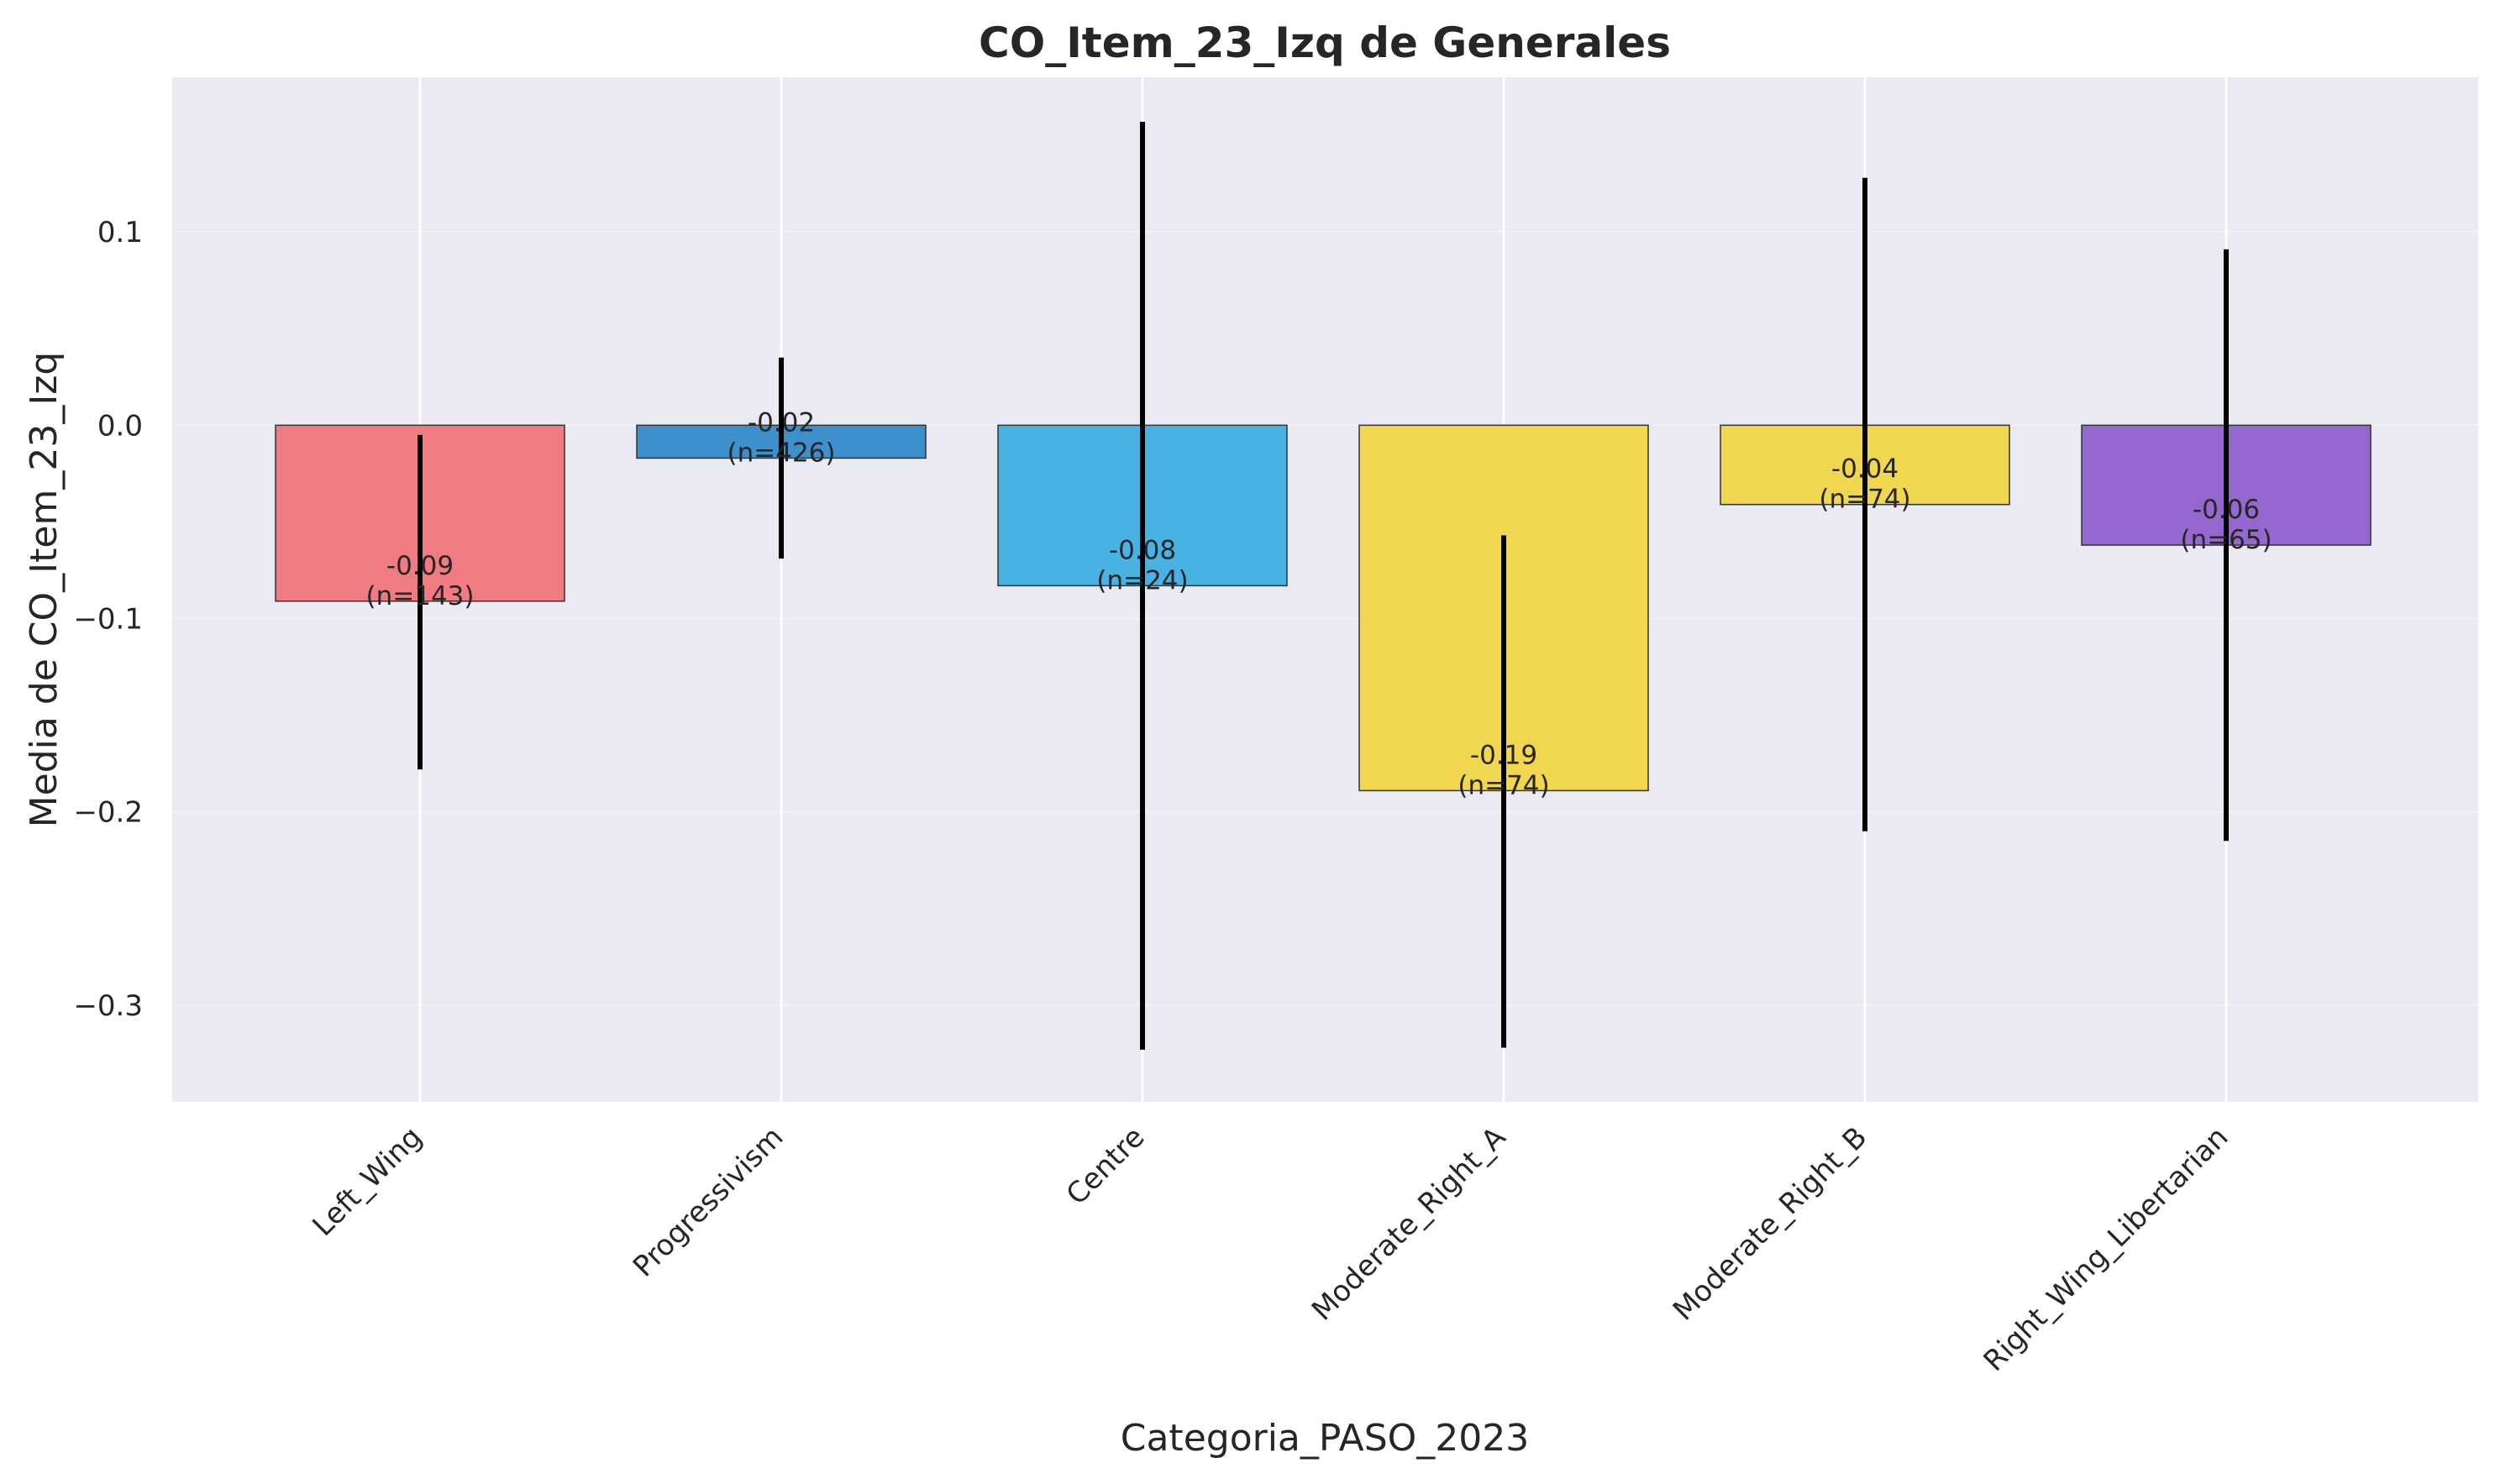 This screenshot has height=1484, width=2495. What do you see at coordinates (108, 1006) in the screenshot?
I see `y-tick-label: −0.3` at bounding box center [108, 1006].